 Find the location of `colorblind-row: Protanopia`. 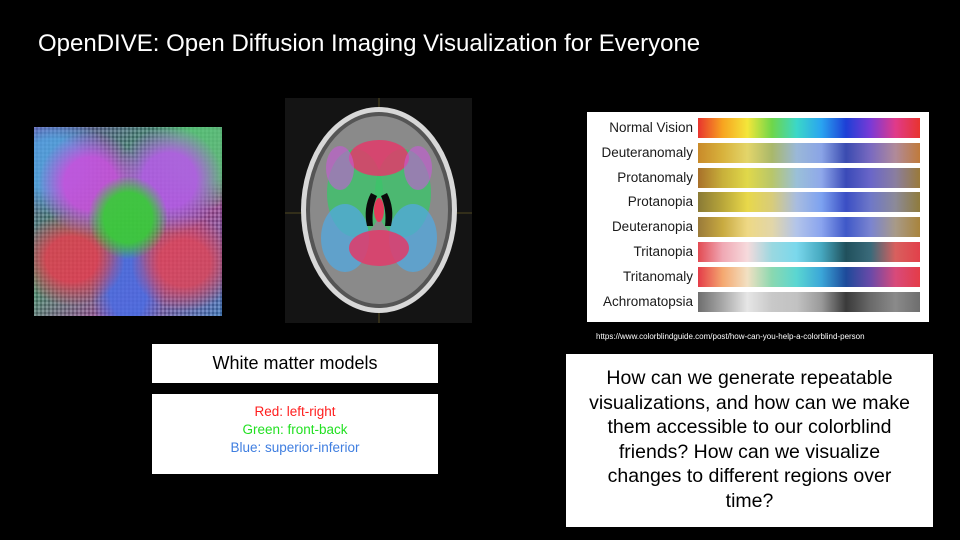

colorblind-row: Protanopia is located at coordinates (758, 202).